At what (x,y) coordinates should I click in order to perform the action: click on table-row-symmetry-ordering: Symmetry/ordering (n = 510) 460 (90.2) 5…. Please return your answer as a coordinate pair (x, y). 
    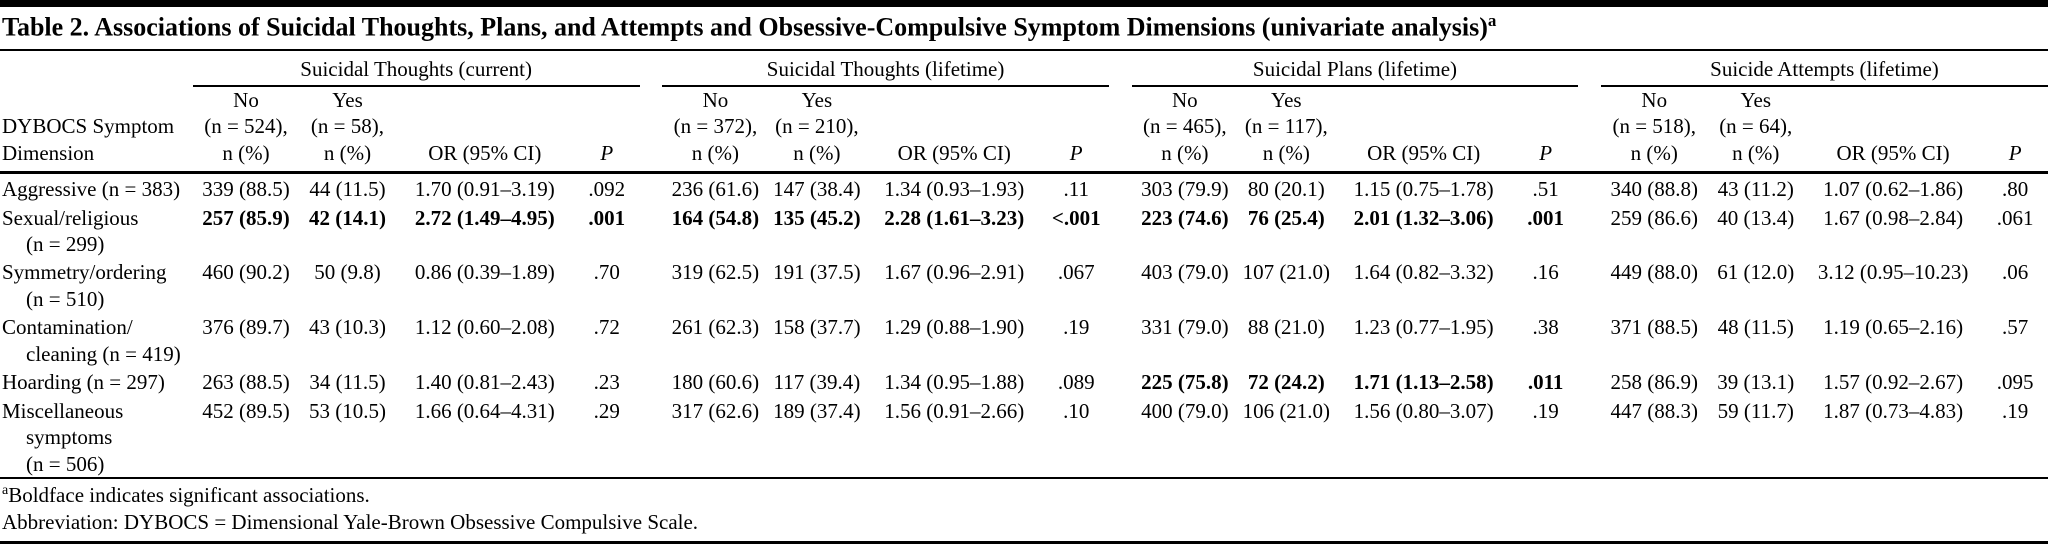
    Looking at the image, I should click on (1024, 284).